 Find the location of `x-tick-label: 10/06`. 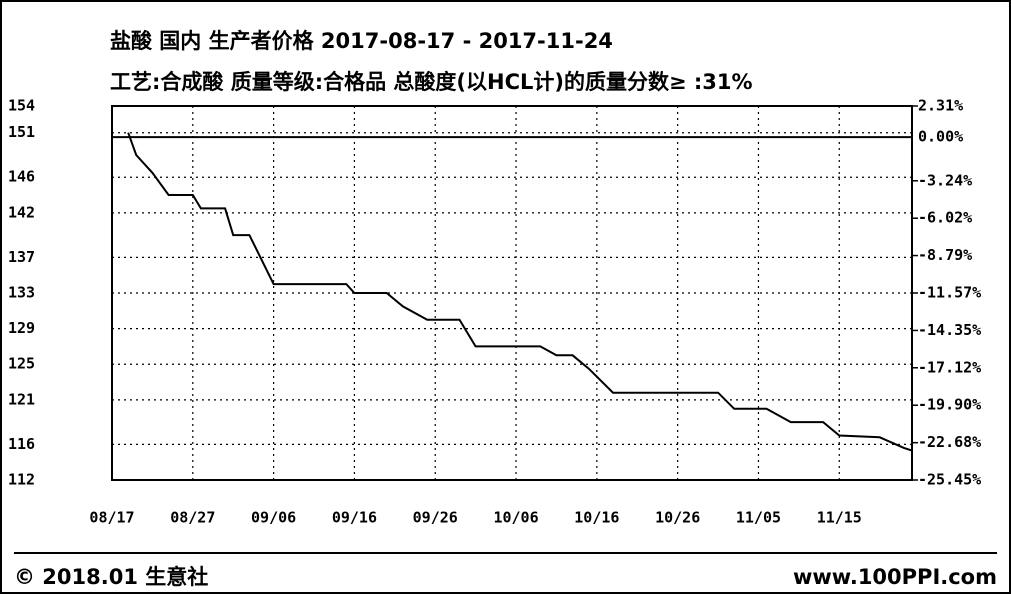

x-tick-label: 10/06 is located at coordinates (515, 518).